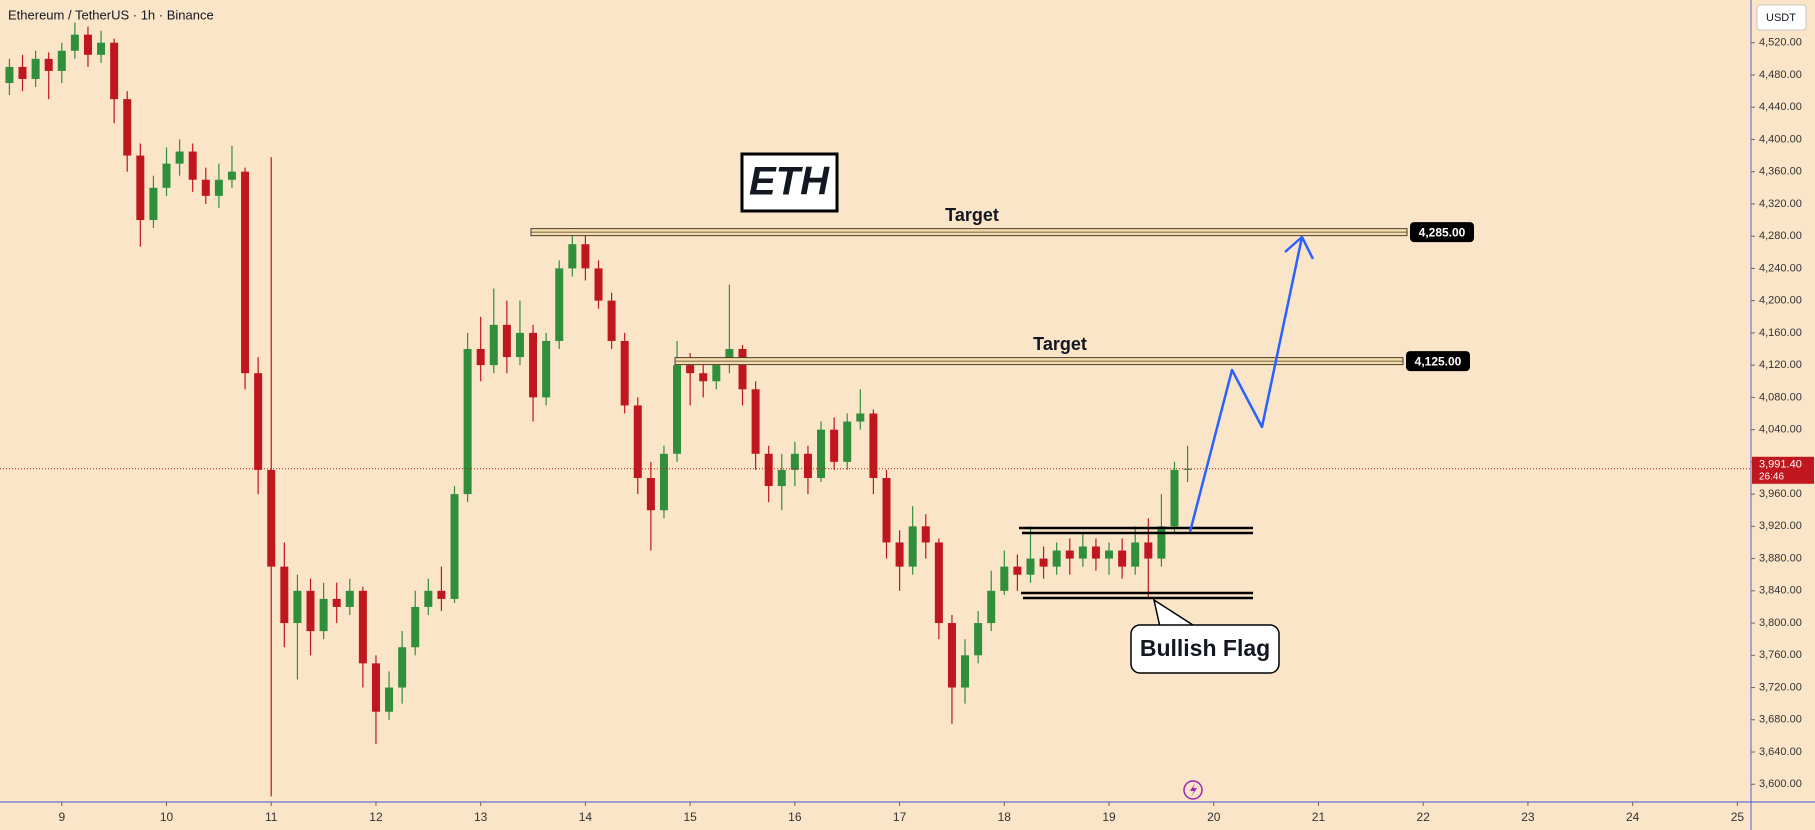  I want to click on y-tick-label: 3,760.00, so click(1780, 655).